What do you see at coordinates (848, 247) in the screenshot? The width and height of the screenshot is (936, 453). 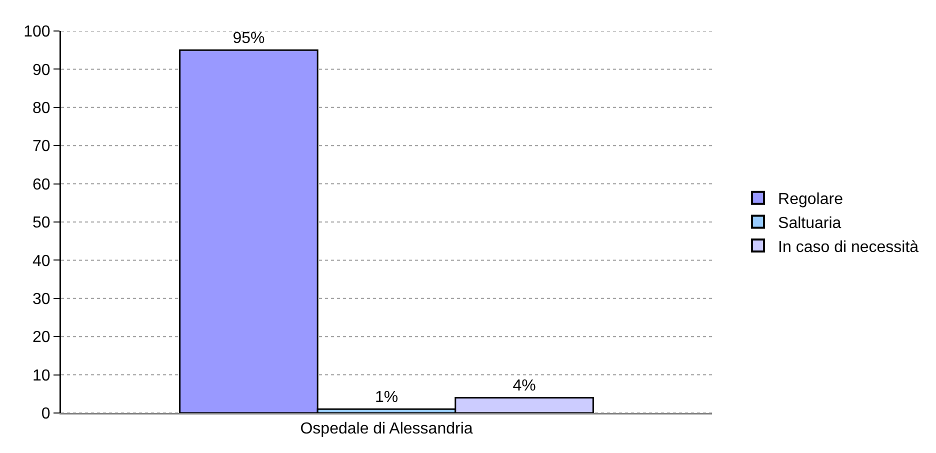 I see `legend-label: In caso di necessità` at bounding box center [848, 247].